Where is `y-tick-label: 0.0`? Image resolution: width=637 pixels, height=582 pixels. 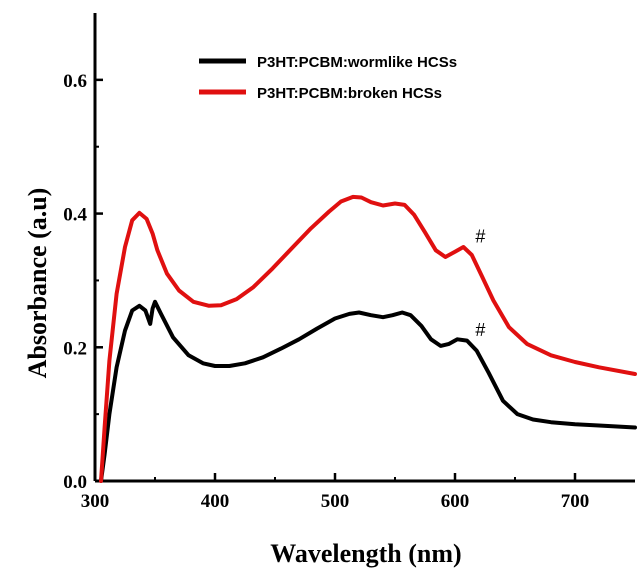 y-tick-label: 0.0 is located at coordinates (75, 482).